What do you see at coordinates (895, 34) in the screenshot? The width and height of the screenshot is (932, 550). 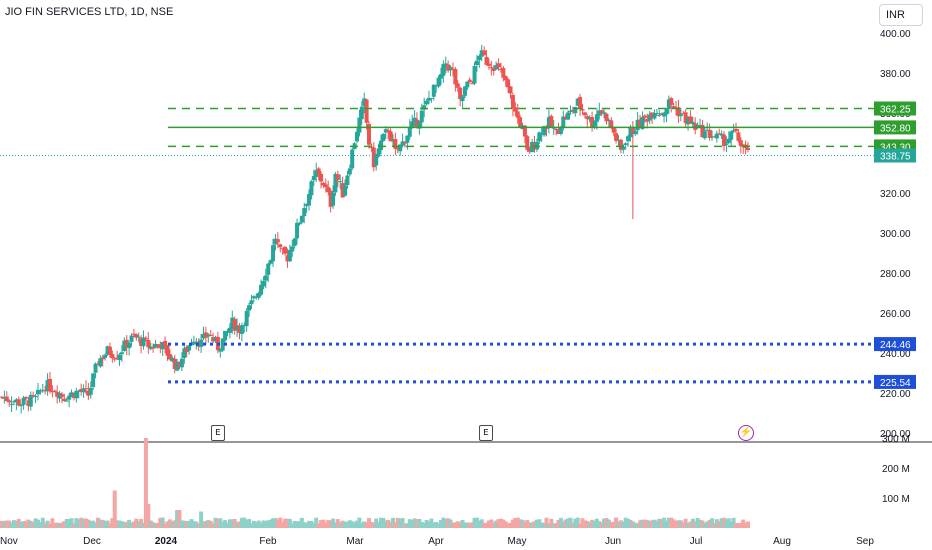 I see `price-tick-label: 400.00` at bounding box center [895, 34].